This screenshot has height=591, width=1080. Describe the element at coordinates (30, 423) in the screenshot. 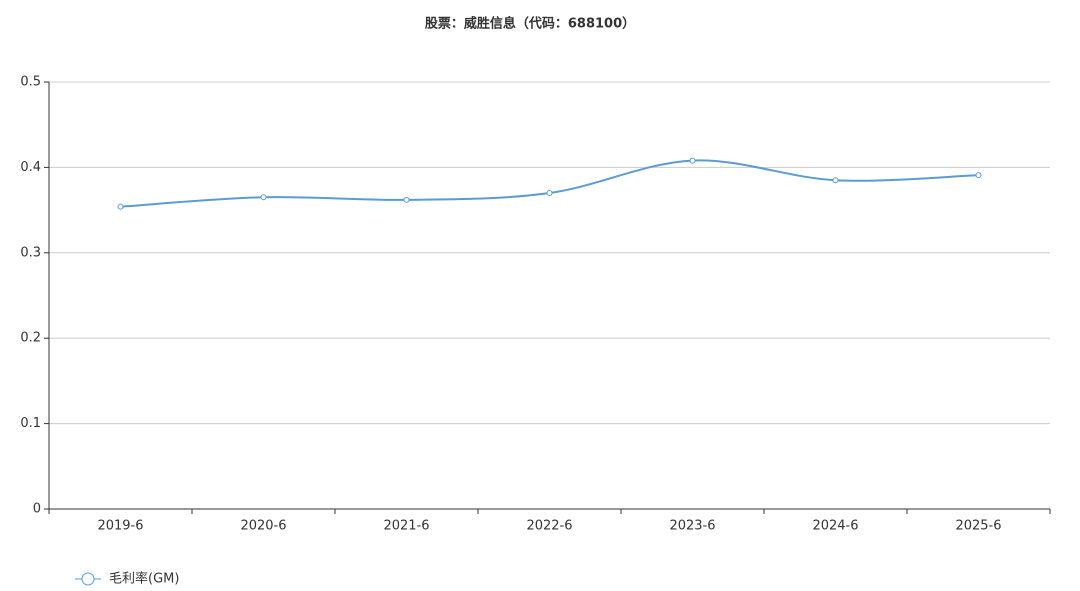

I see `y-tick-label: 0.1` at that location.